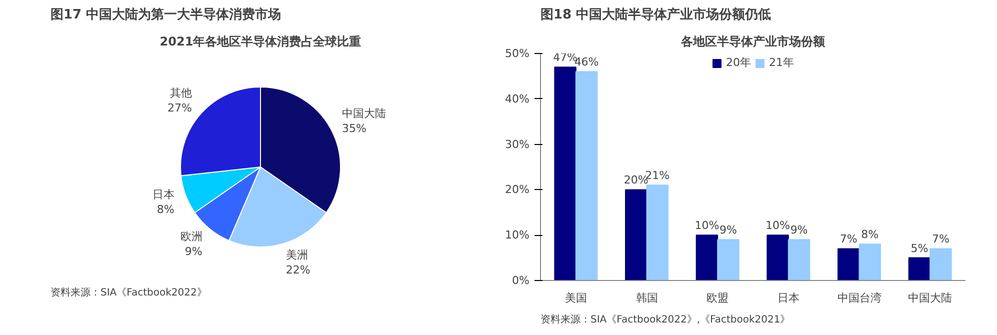  I want to click on y-tick-label: 50%, so click(517, 53).